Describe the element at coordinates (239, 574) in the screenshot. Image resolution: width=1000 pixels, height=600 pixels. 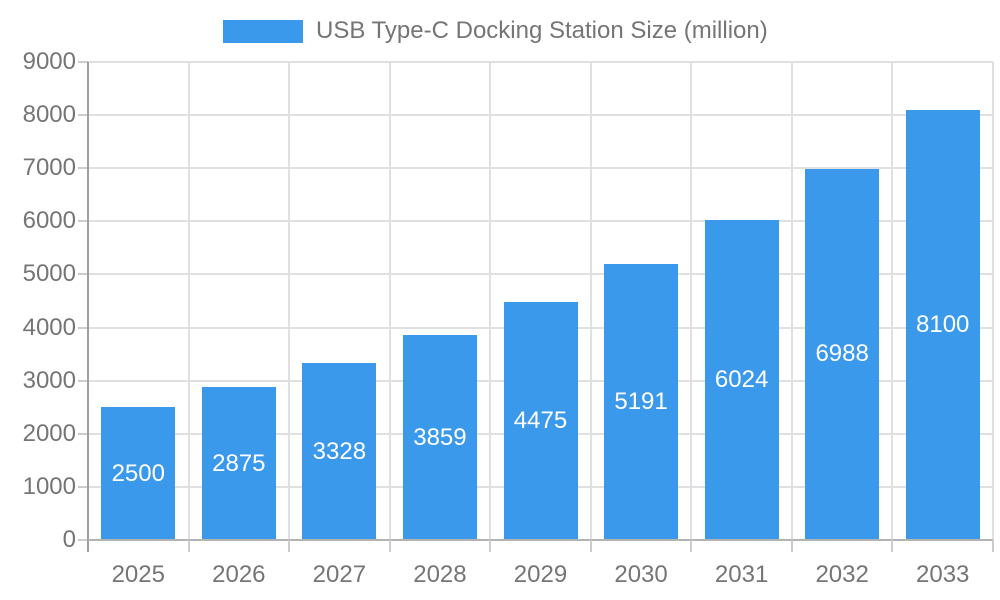
I see `x-tick-label: 2026` at that location.